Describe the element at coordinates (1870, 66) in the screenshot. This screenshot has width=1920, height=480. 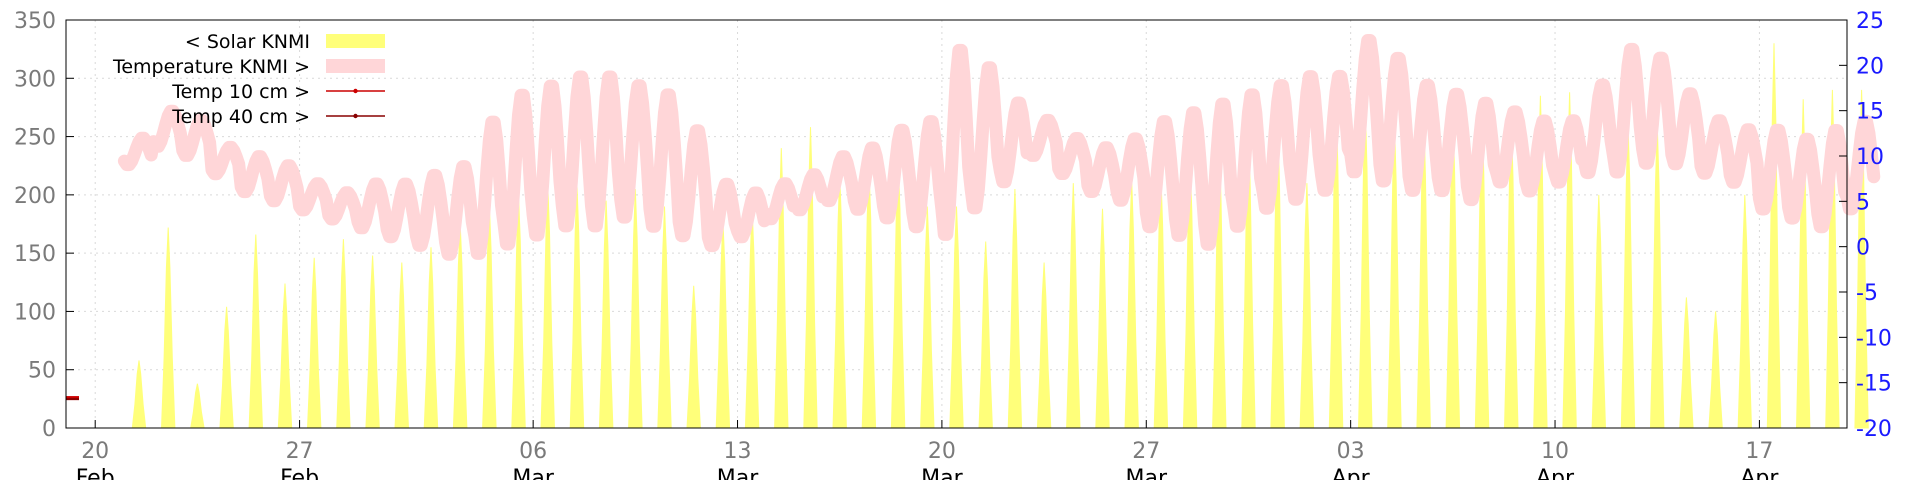
I see `y2-tick-label: 20` at that location.